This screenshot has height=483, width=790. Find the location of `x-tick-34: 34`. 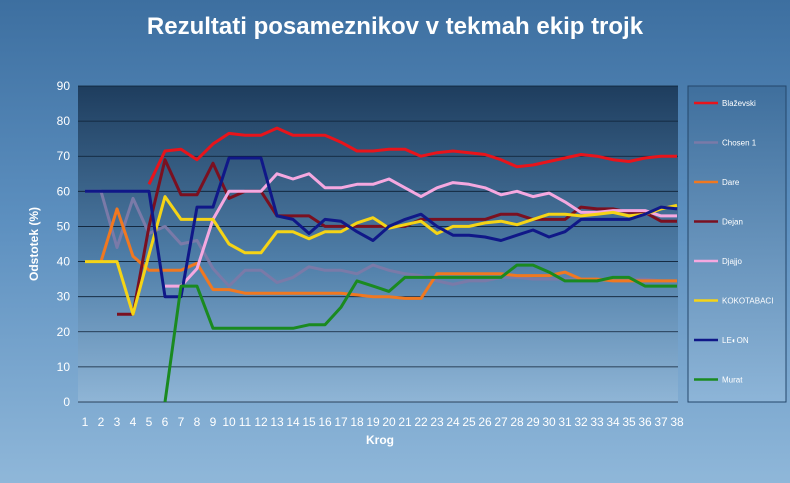

x-tick-34: 34 is located at coordinates (613, 422).